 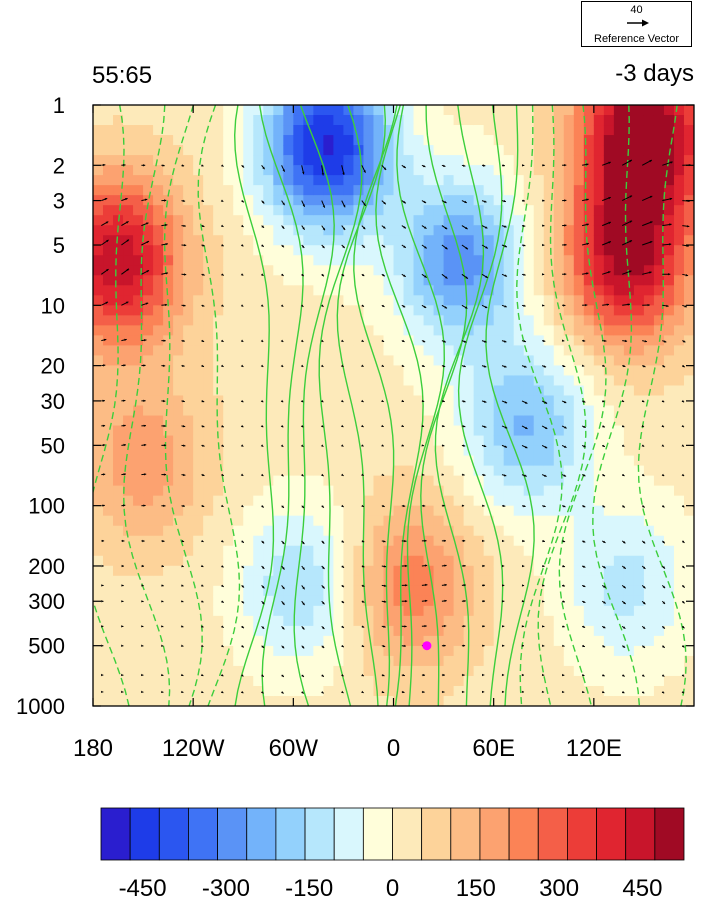 What do you see at coordinates (392, 852) in the screenshot?
I see `colorbar: -450 -300 -150 0 150 300 450` at bounding box center [392, 852].